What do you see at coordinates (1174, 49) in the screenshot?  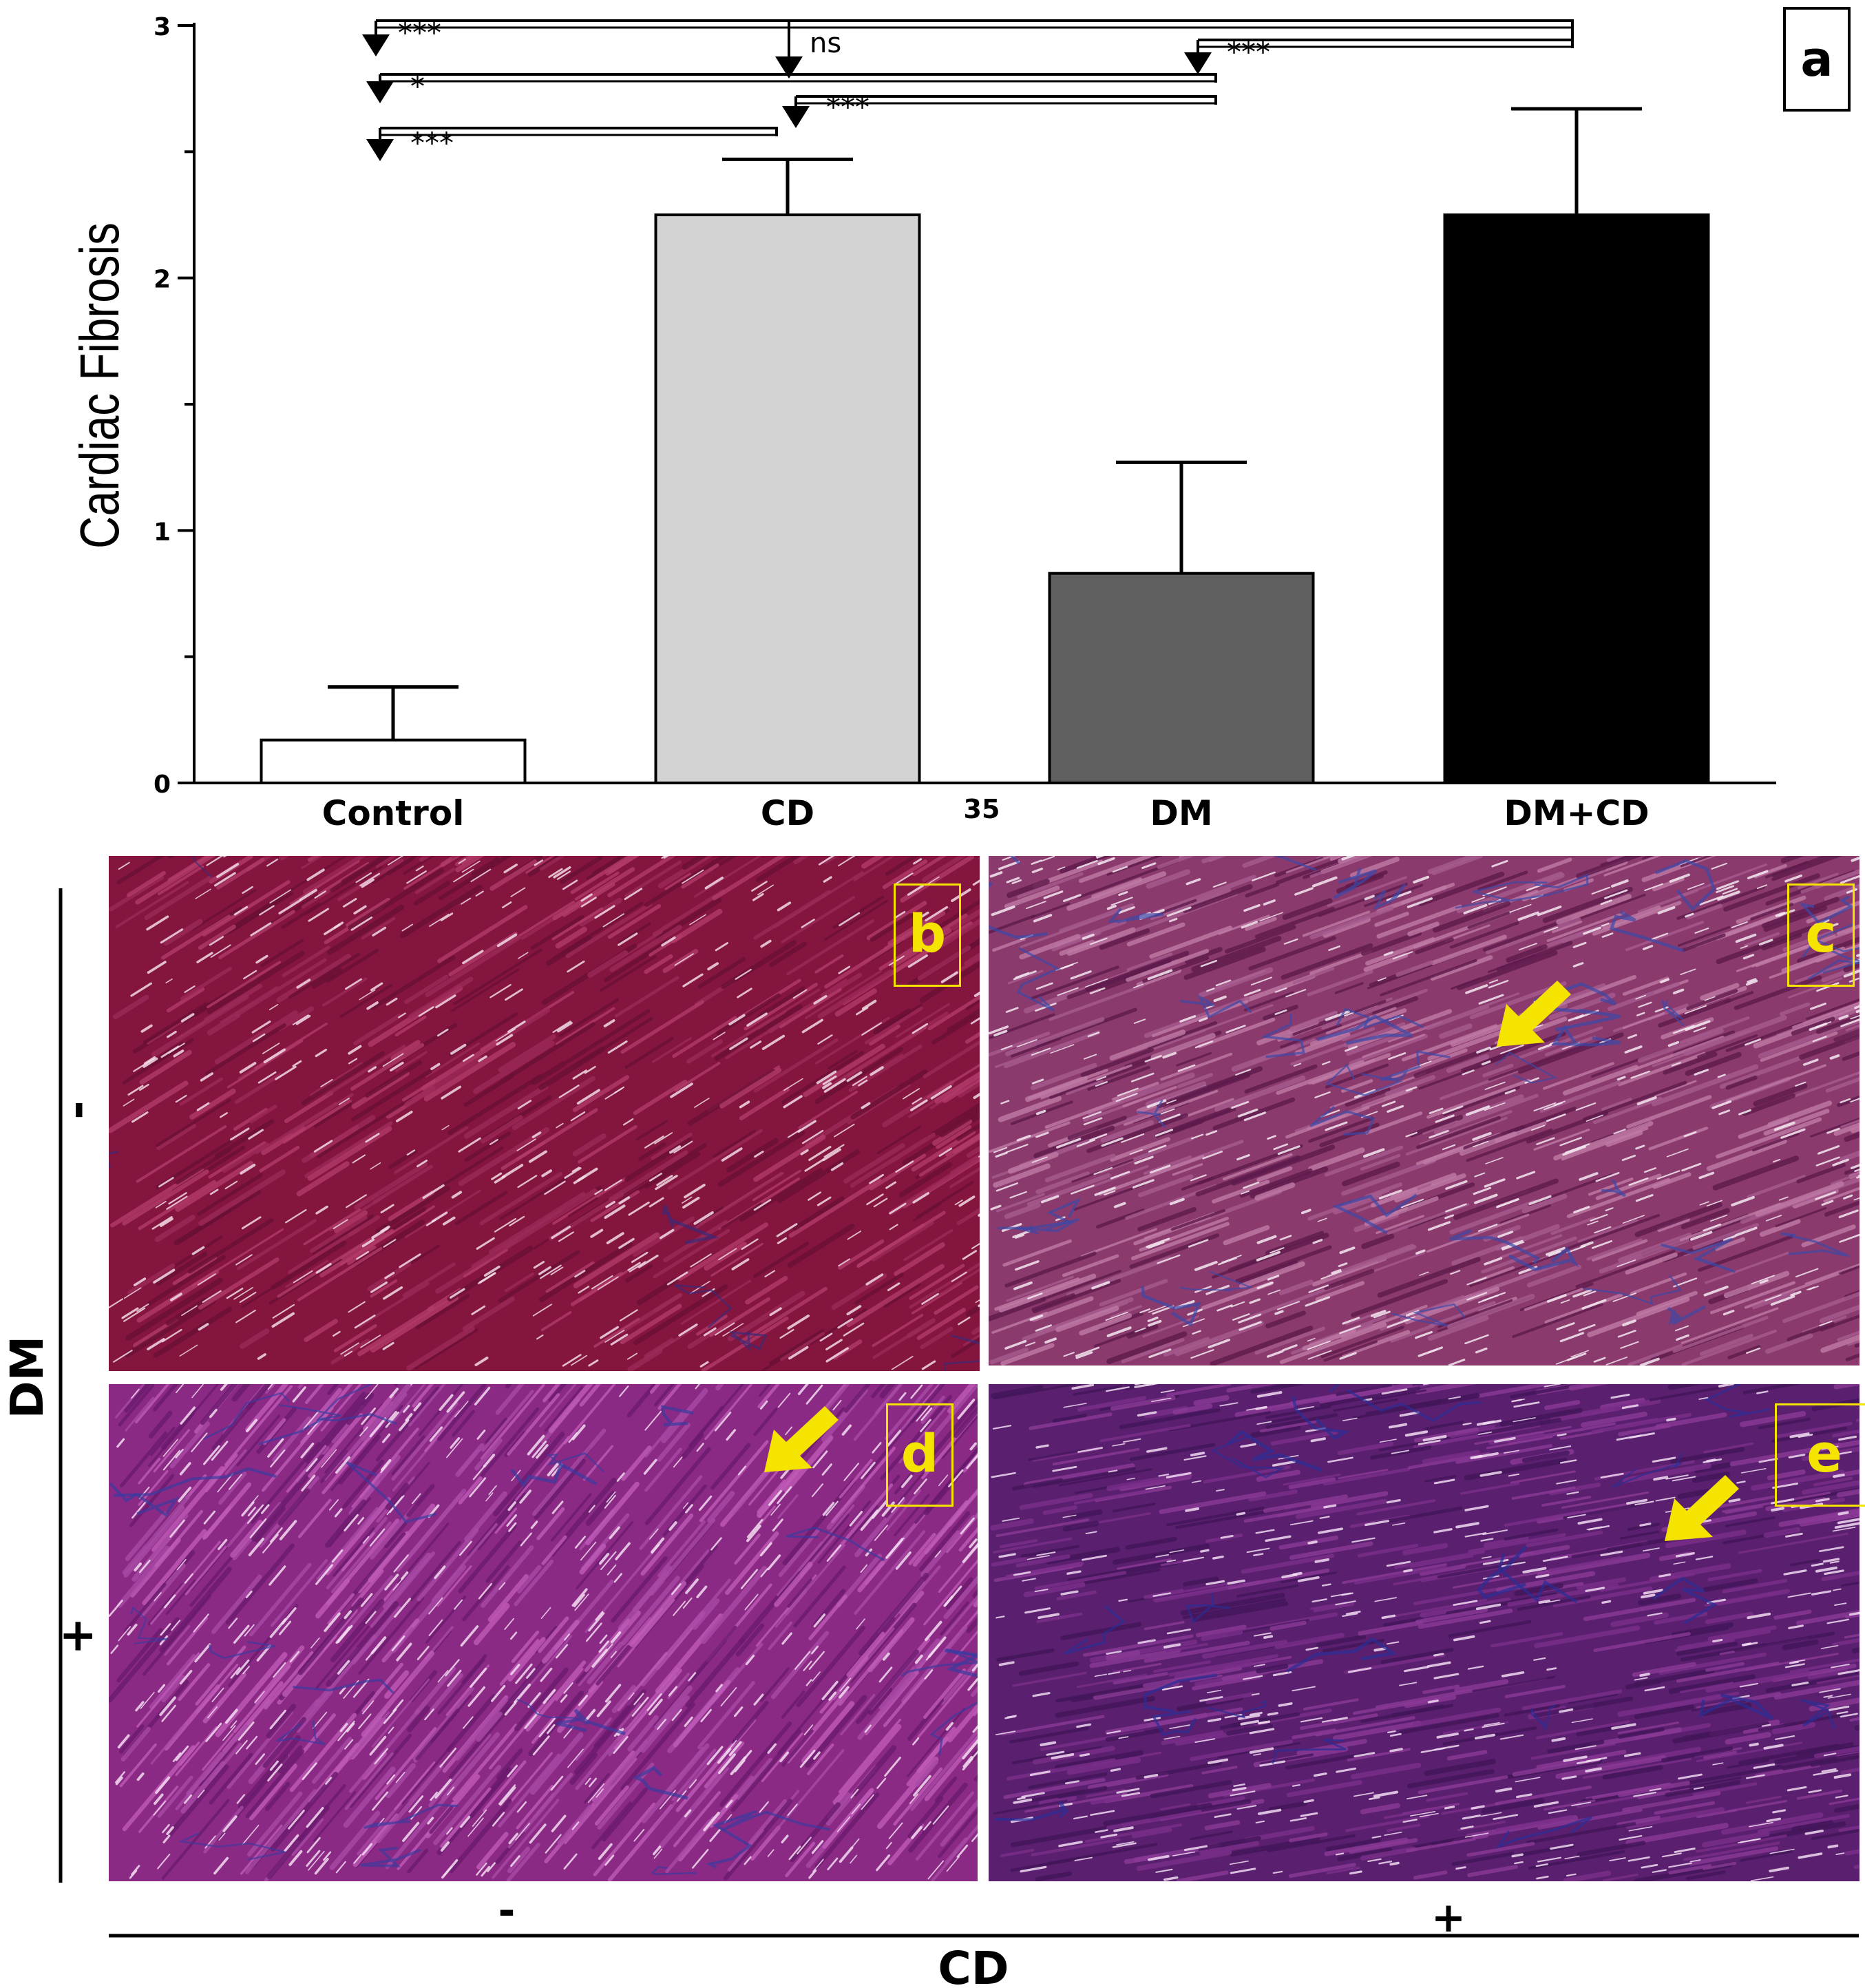 I see `comparison-cd-vs-dm-cd: ns` at bounding box center [1174, 49].